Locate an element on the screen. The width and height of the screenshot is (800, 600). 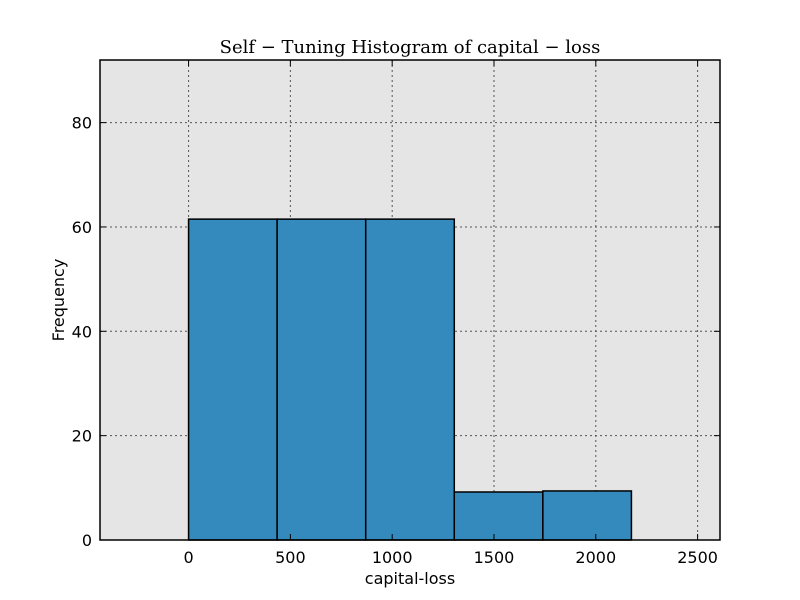
x-tick-label: 2500 is located at coordinates (697, 557).